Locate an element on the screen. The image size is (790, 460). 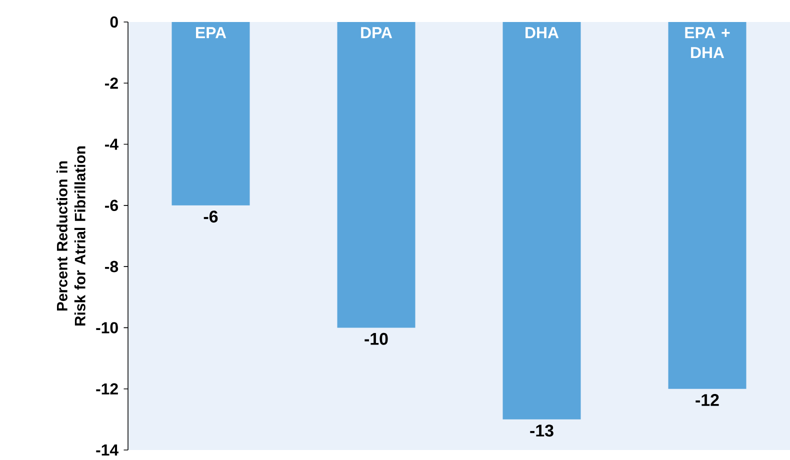
x-tick-label: EPA is located at coordinates (211, 32).